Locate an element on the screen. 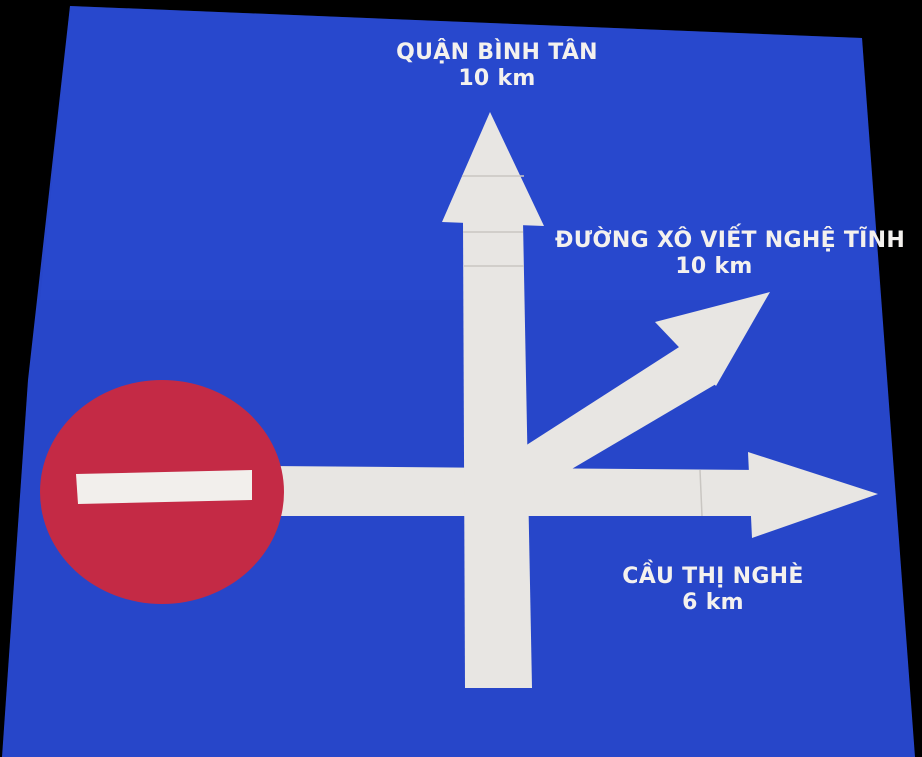 The image size is (922, 757). destination-east-name: CẦU THỊ NGHÈ is located at coordinates (713, 576).